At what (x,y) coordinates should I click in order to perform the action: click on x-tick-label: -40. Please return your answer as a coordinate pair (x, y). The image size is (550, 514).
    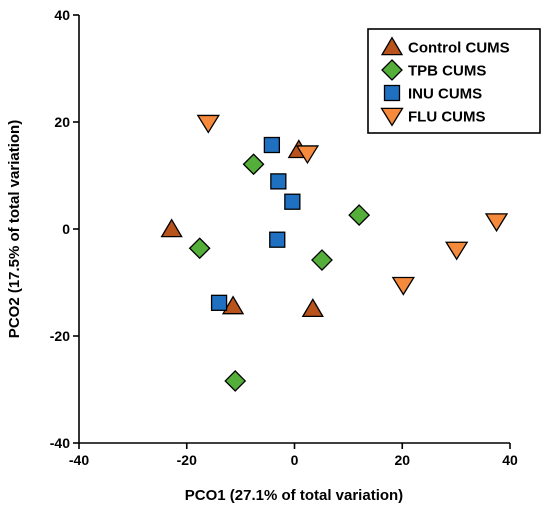
    Looking at the image, I should click on (79, 460).